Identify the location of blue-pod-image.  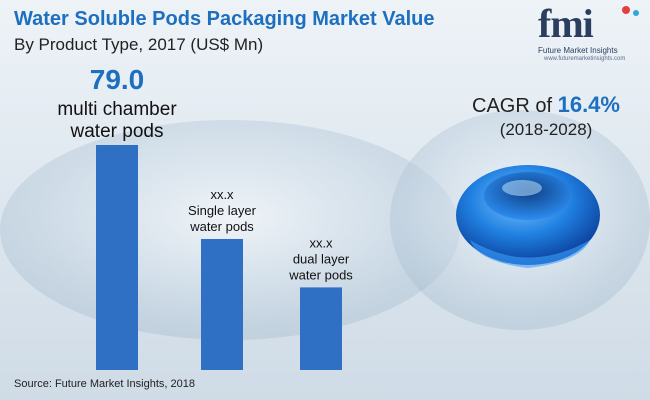
(528, 216).